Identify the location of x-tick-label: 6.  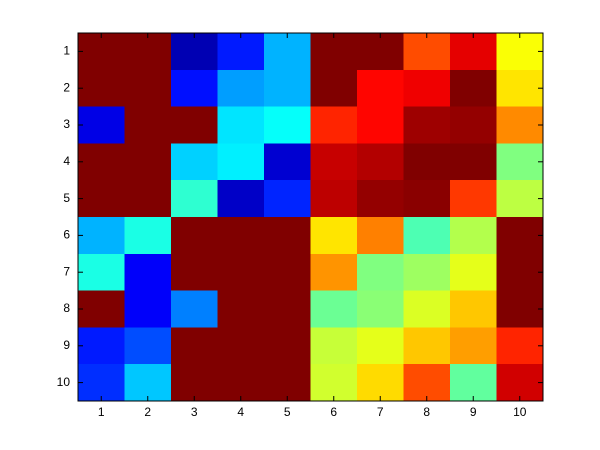
(333, 412).